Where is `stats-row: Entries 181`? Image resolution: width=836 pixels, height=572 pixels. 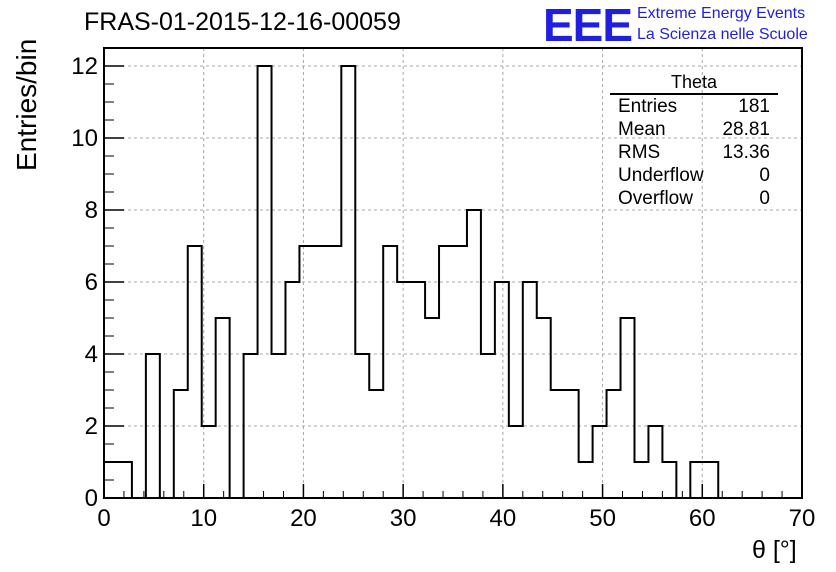
stats-row: Entries 181 is located at coordinates (694, 106).